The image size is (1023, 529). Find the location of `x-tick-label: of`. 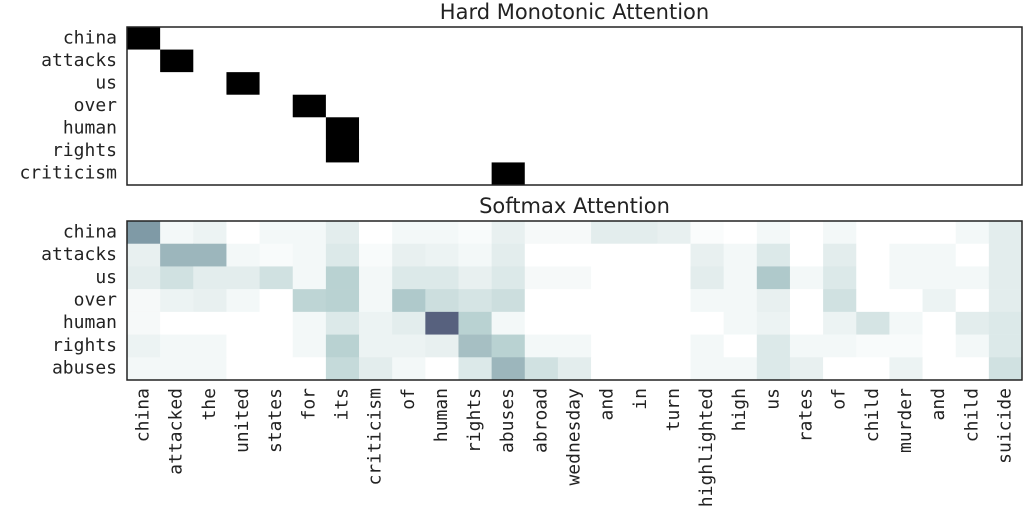

x-tick-label: of is located at coordinates (408, 399).